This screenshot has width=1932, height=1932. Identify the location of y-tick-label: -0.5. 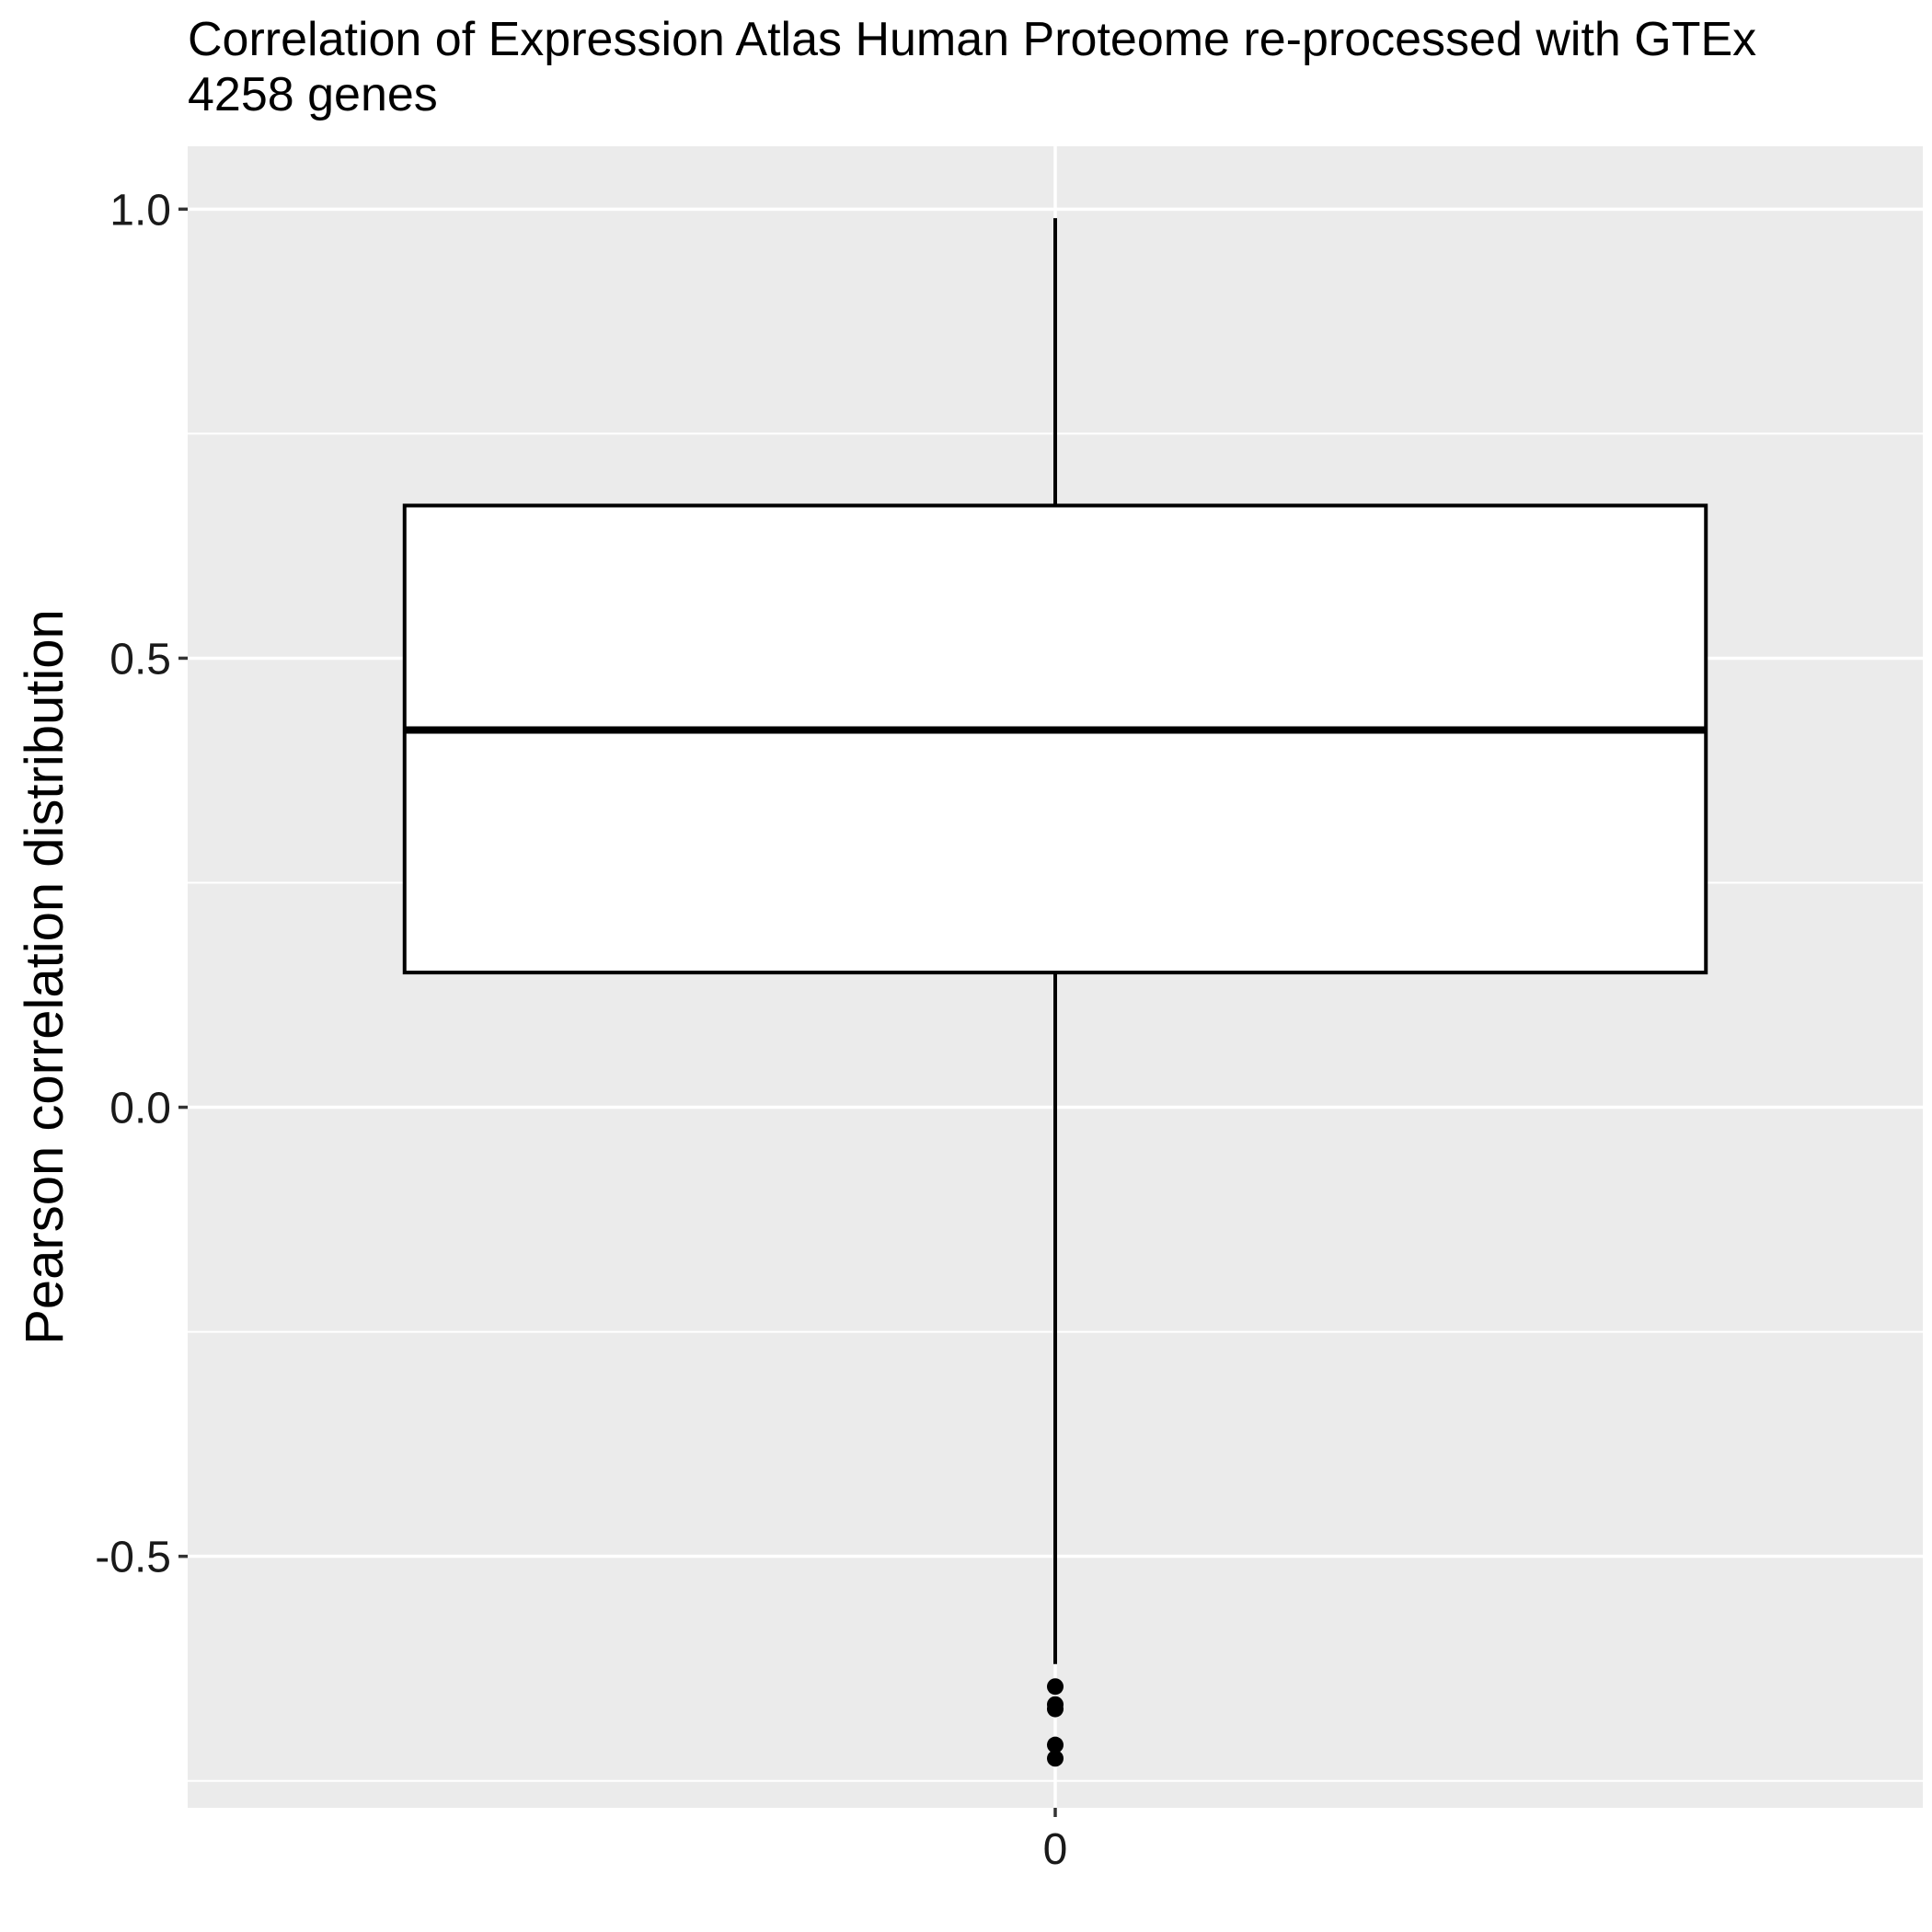
(133, 1558).